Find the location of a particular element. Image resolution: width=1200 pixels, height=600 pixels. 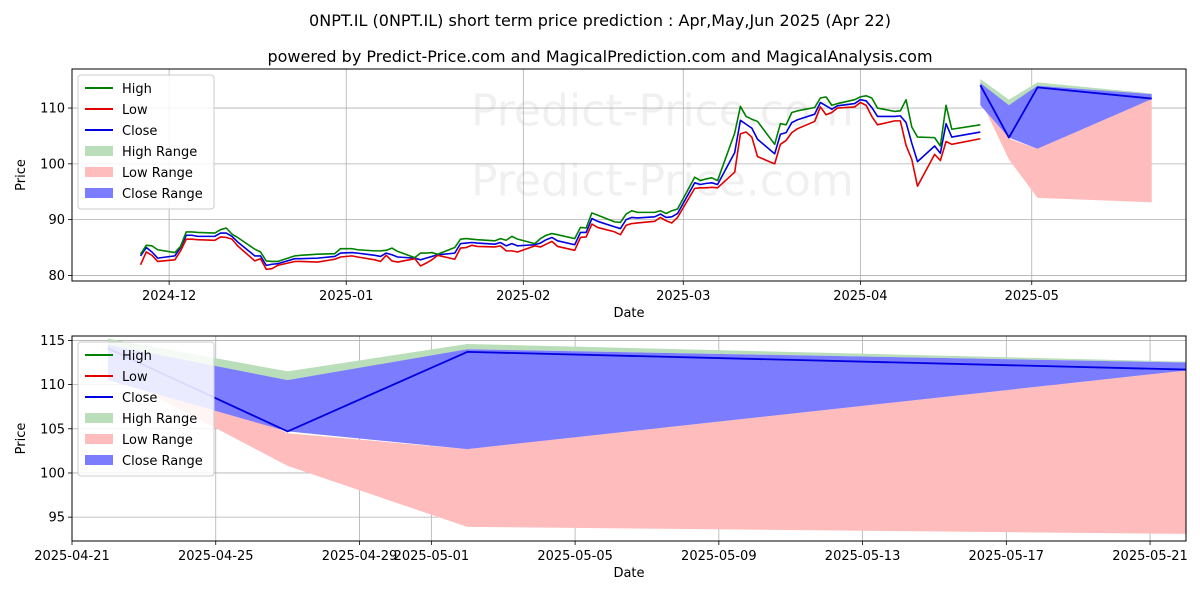

x-tick-label: 2025-04-29 is located at coordinates (360, 556).